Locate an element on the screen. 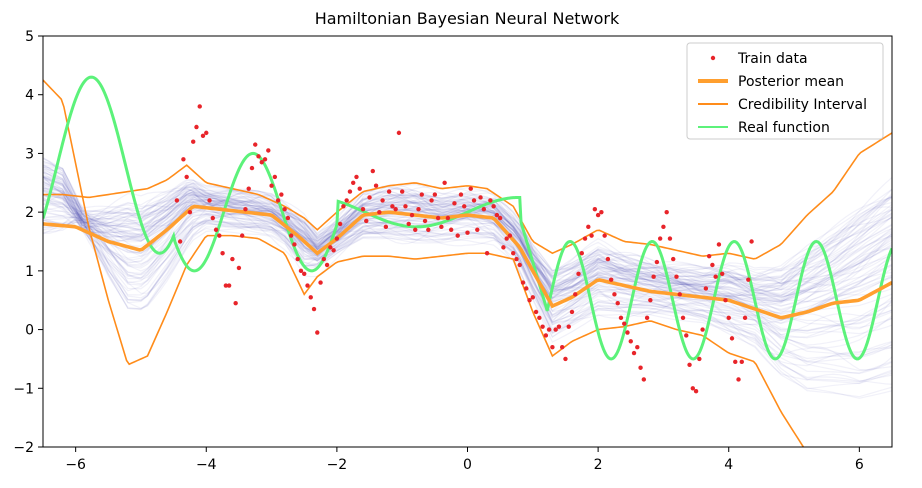  x-tick-label: 6 is located at coordinates (859, 465).